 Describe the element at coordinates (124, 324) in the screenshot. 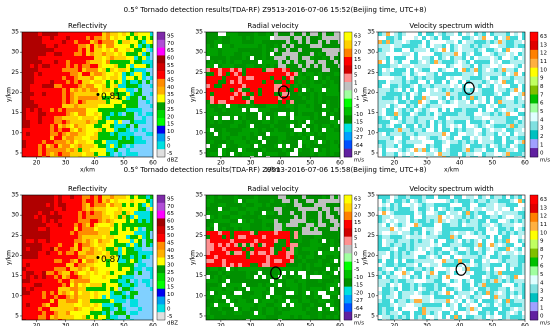

I see `x-tick-label: 50` at that location.